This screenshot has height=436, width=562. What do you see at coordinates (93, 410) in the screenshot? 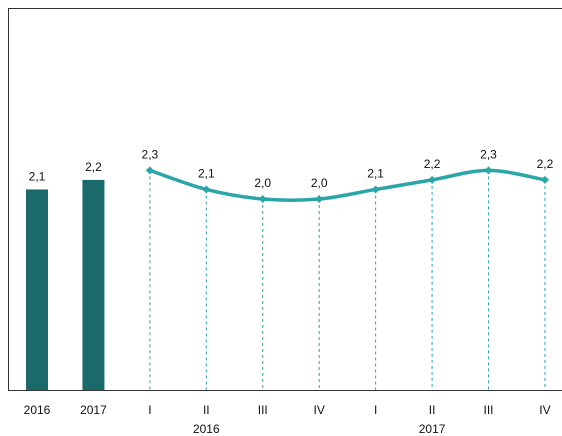
I see `x-tick-label: 2017` at bounding box center [93, 410].